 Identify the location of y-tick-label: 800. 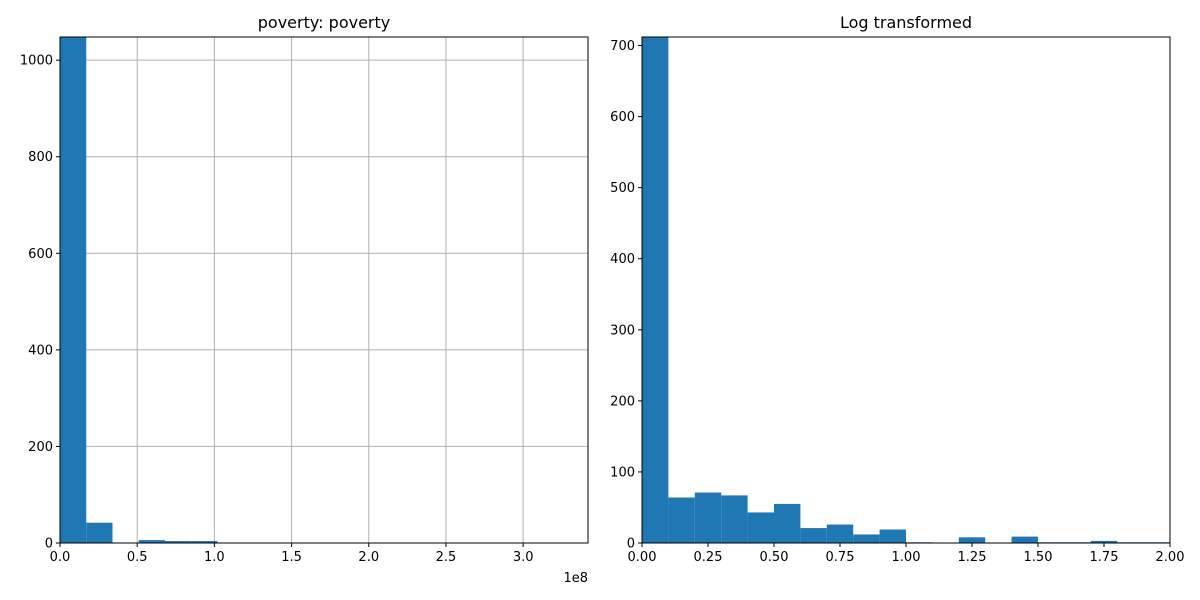
(40, 157).